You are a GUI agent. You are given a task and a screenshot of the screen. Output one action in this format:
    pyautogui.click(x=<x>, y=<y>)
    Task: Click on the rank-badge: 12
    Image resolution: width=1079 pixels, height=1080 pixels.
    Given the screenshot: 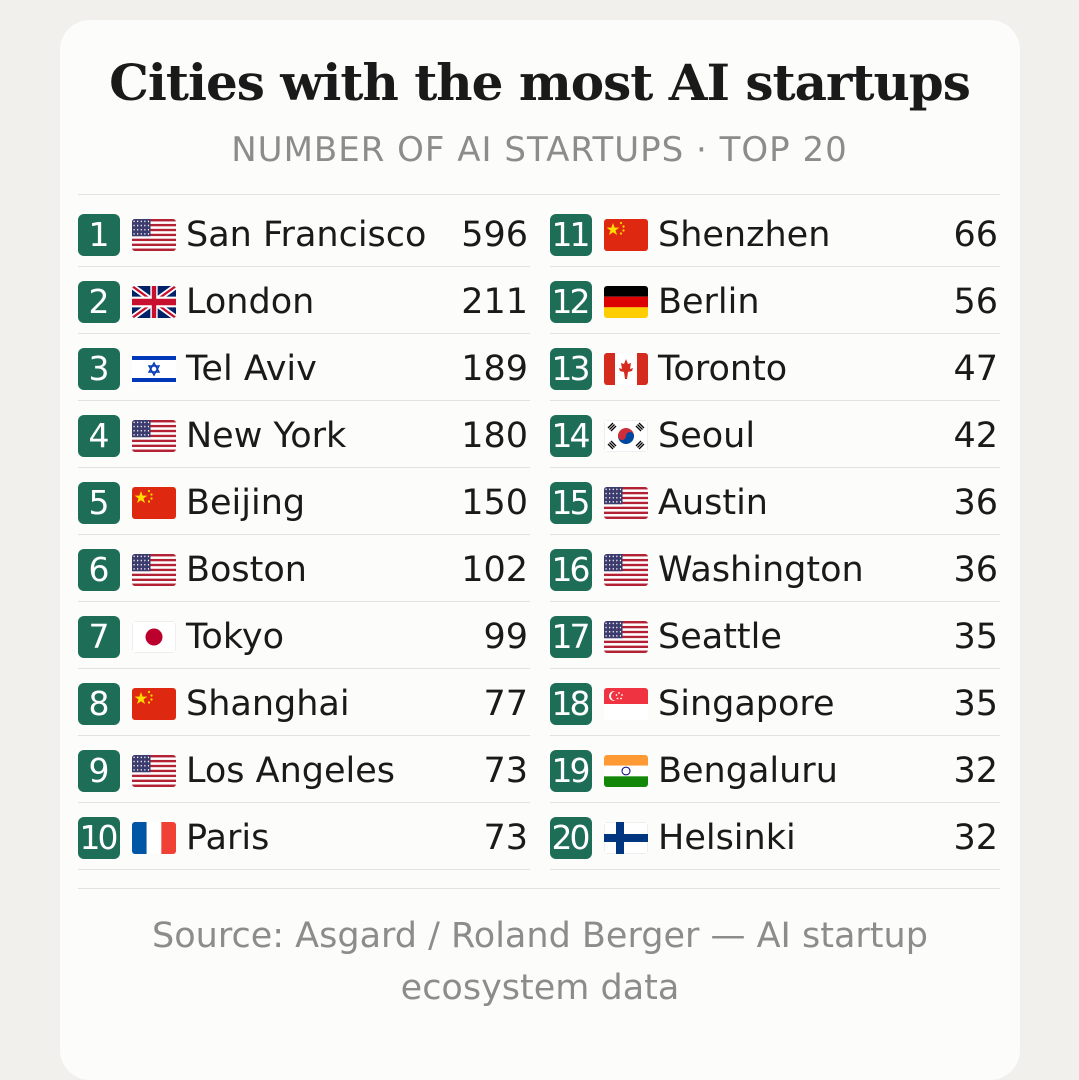 What is the action you would take?
    pyautogui.click(x=571, y=302)
    